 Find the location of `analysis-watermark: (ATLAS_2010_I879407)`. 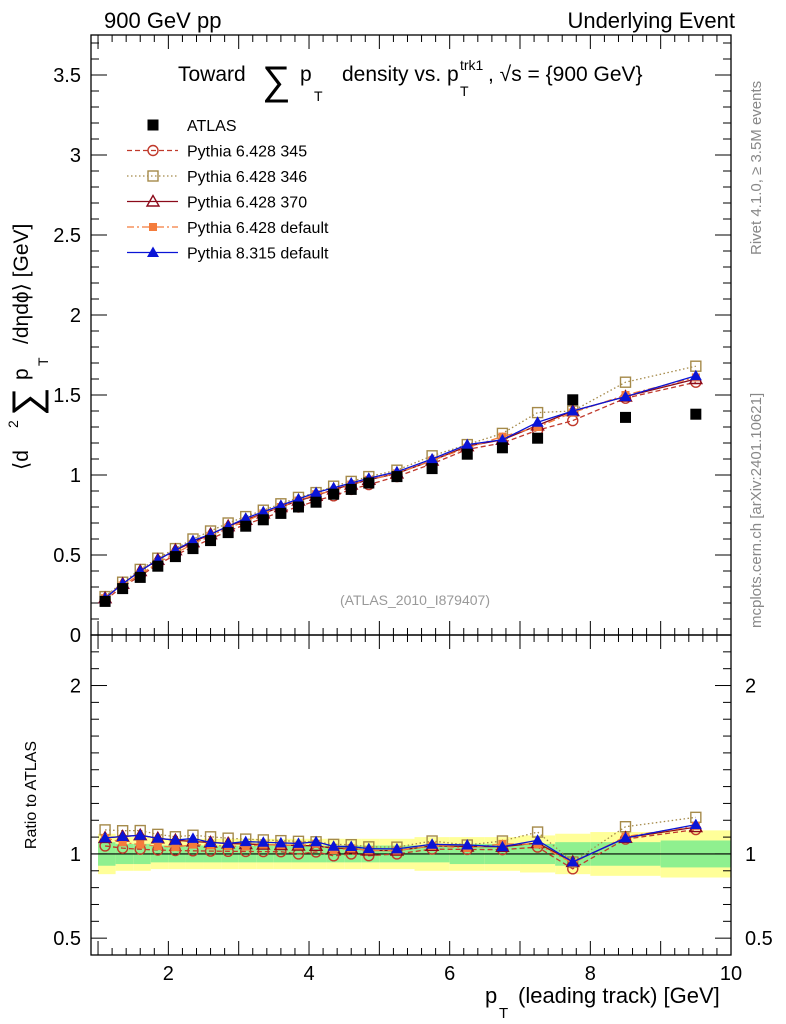

analysis-watermark: (ATLAS_2010_I879407) is located at coordinates (415, 600).